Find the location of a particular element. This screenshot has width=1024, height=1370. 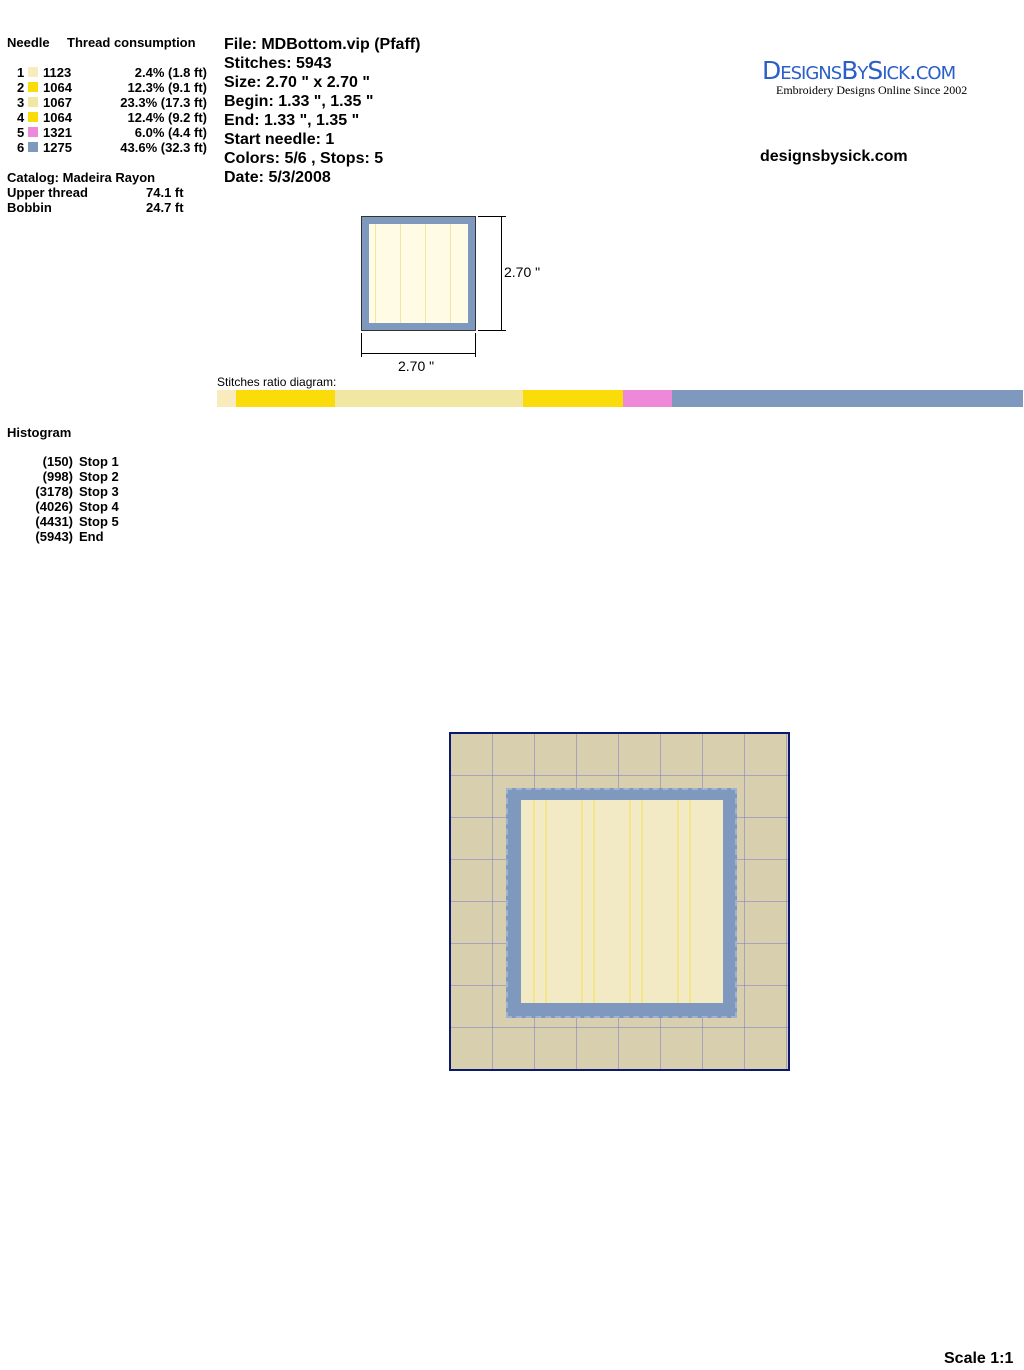

info-line: Begin: 1.33 ", 1.35 " is located at coordinates (299, 101).